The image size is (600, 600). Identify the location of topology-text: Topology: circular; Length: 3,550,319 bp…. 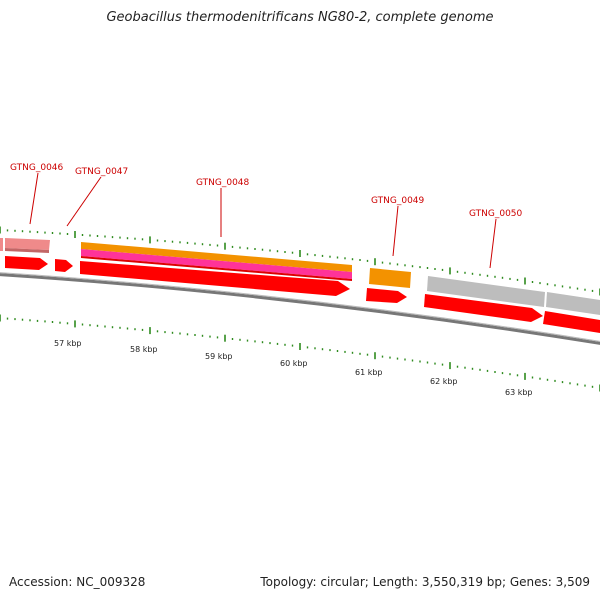
(425, 582).